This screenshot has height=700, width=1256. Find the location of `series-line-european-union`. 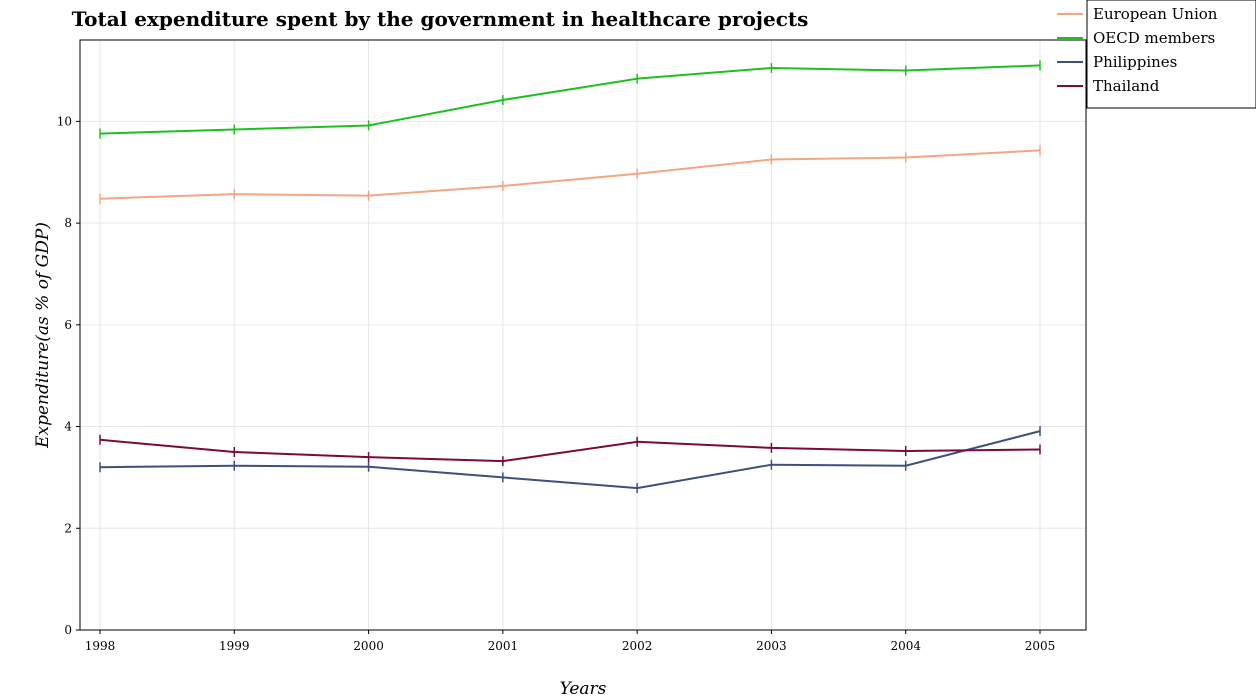

series-line-european-union is located at coordinates (570, 174).